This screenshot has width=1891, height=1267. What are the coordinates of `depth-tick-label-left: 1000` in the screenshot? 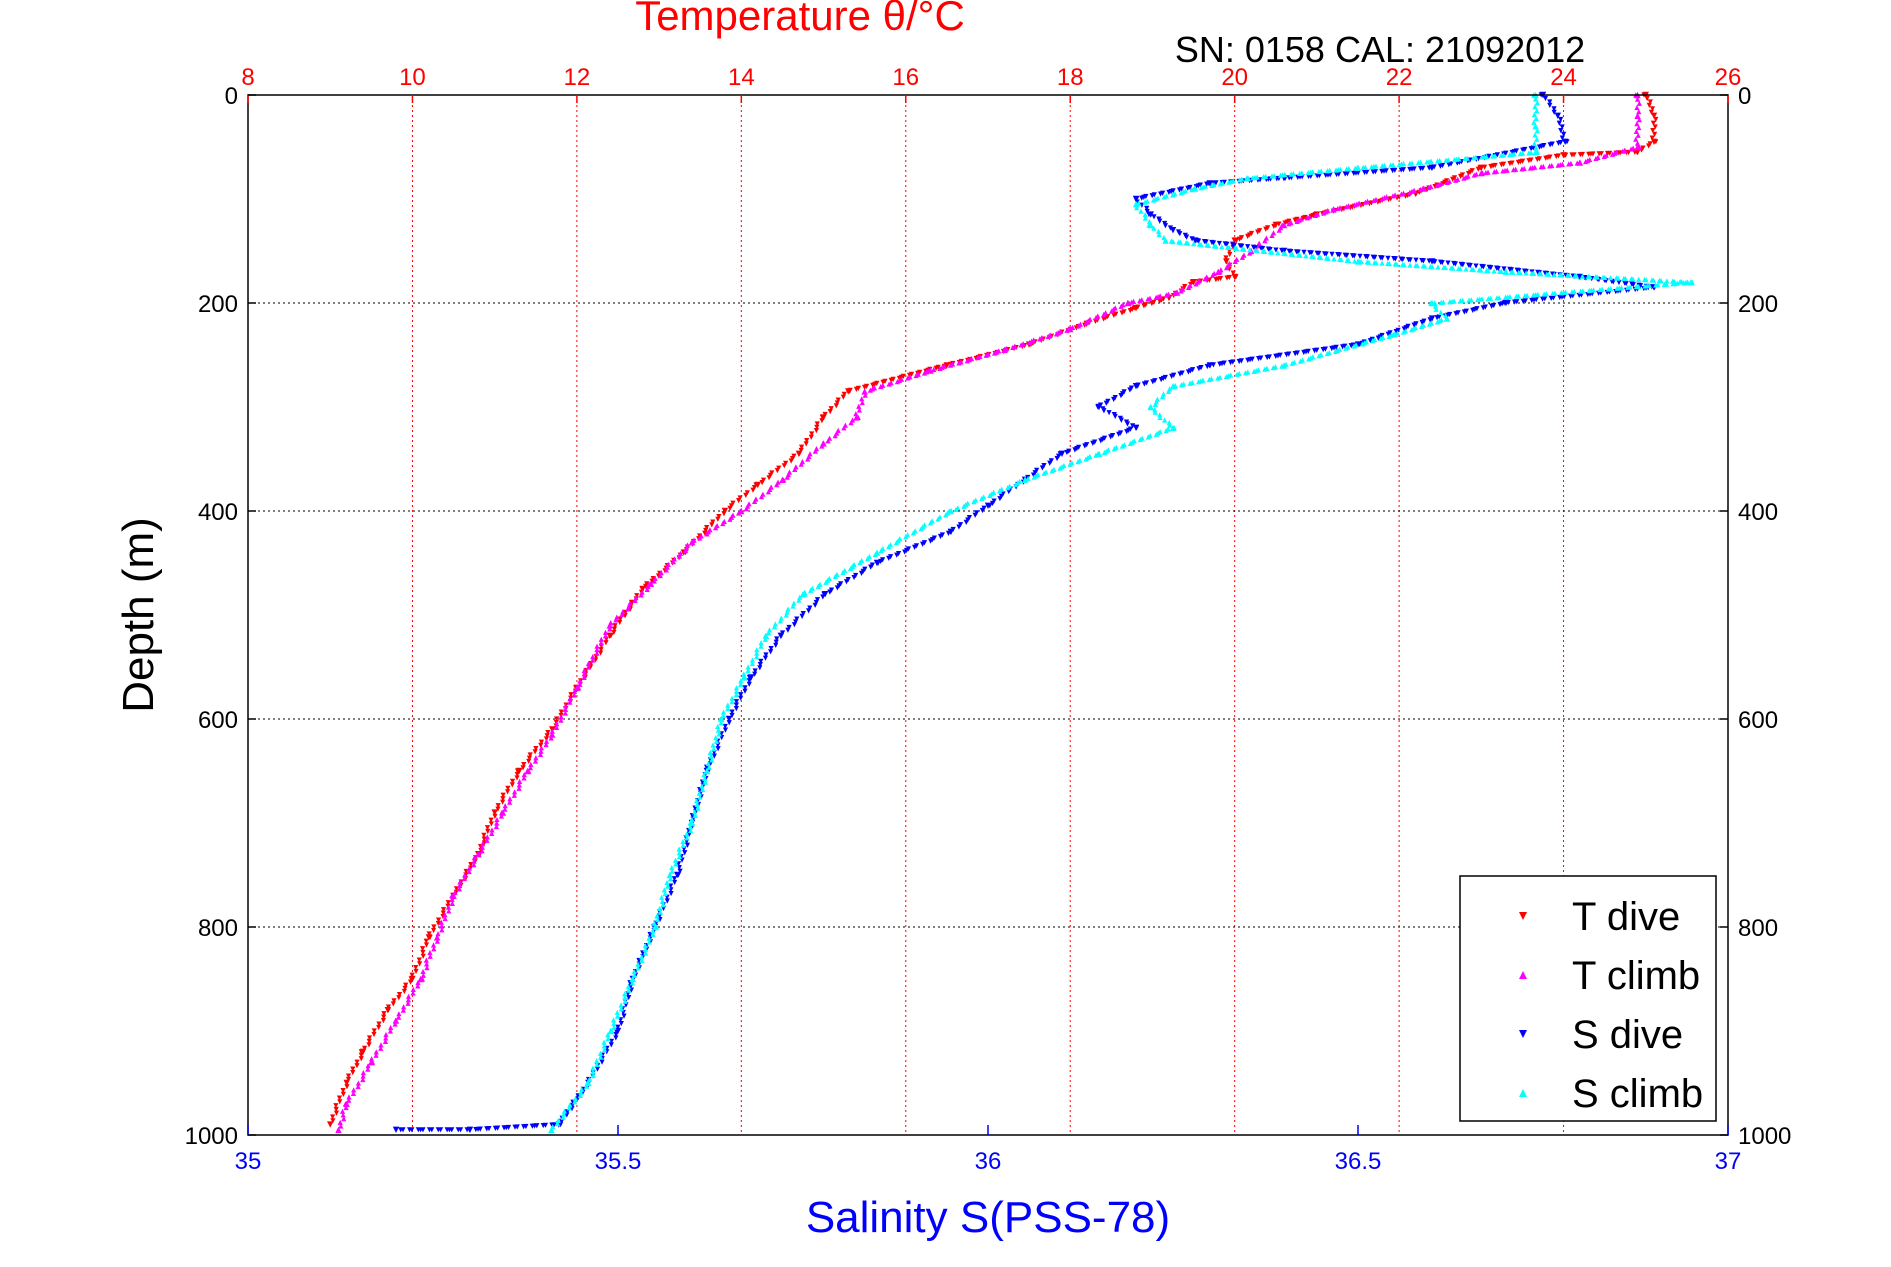 It's located at (211, 1136).